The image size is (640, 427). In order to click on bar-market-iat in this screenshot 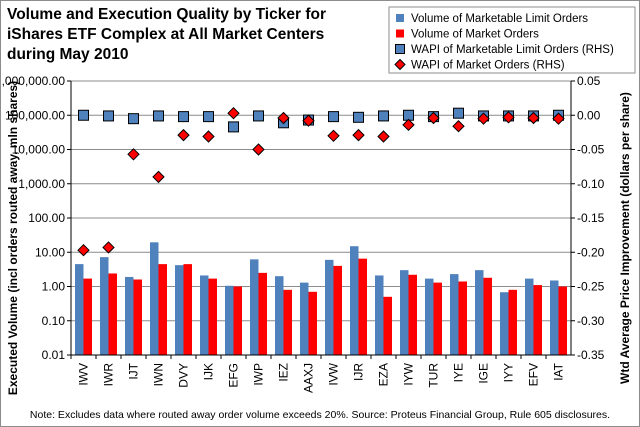, I will do `click(562, 320)`.